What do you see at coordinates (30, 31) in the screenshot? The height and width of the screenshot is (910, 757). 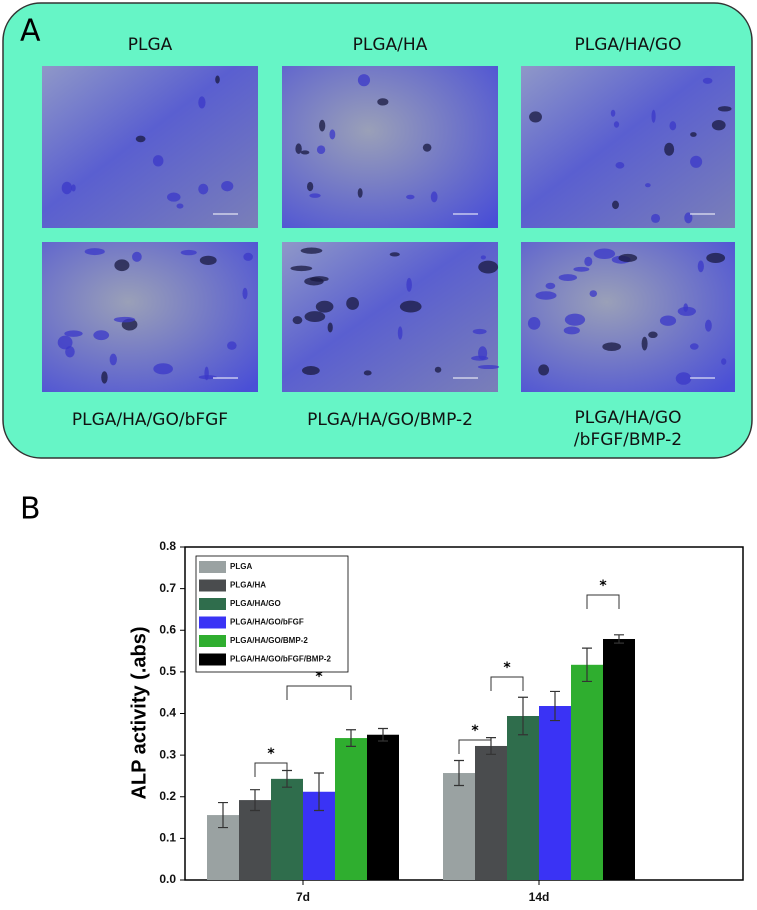 I see `panel-label: A` at bounding box center [30, 31].